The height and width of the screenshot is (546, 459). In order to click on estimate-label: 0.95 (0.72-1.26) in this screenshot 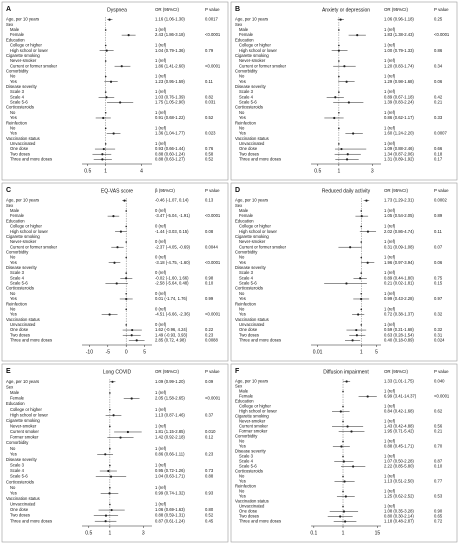, I will do `click(170, 470)`.